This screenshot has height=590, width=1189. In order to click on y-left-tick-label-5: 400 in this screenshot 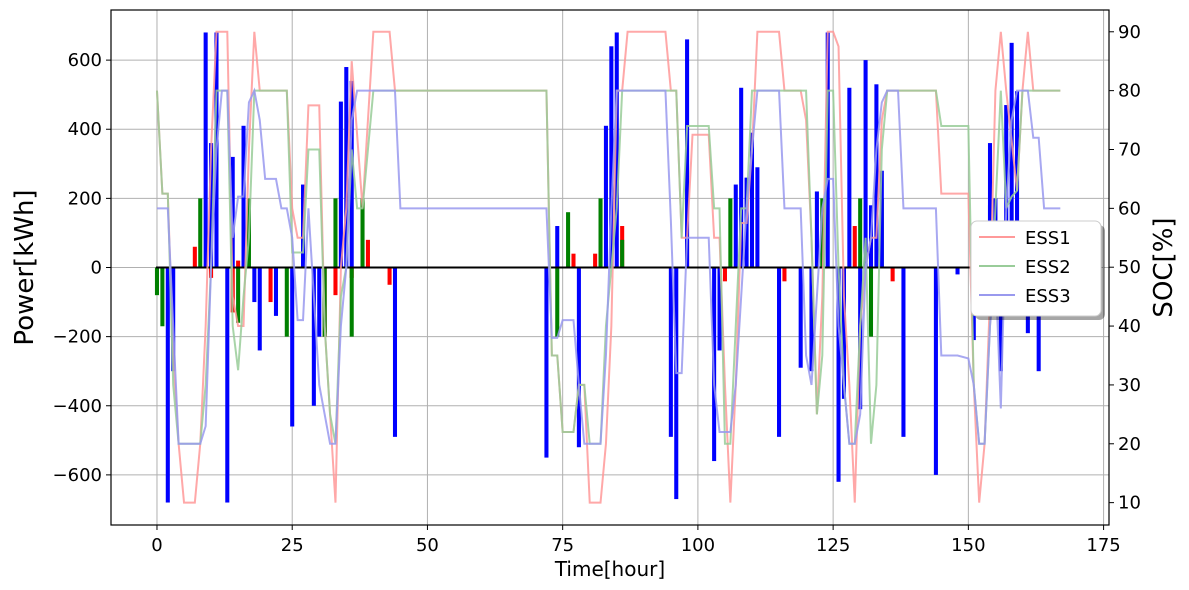, I will do `click(85, 129)`.